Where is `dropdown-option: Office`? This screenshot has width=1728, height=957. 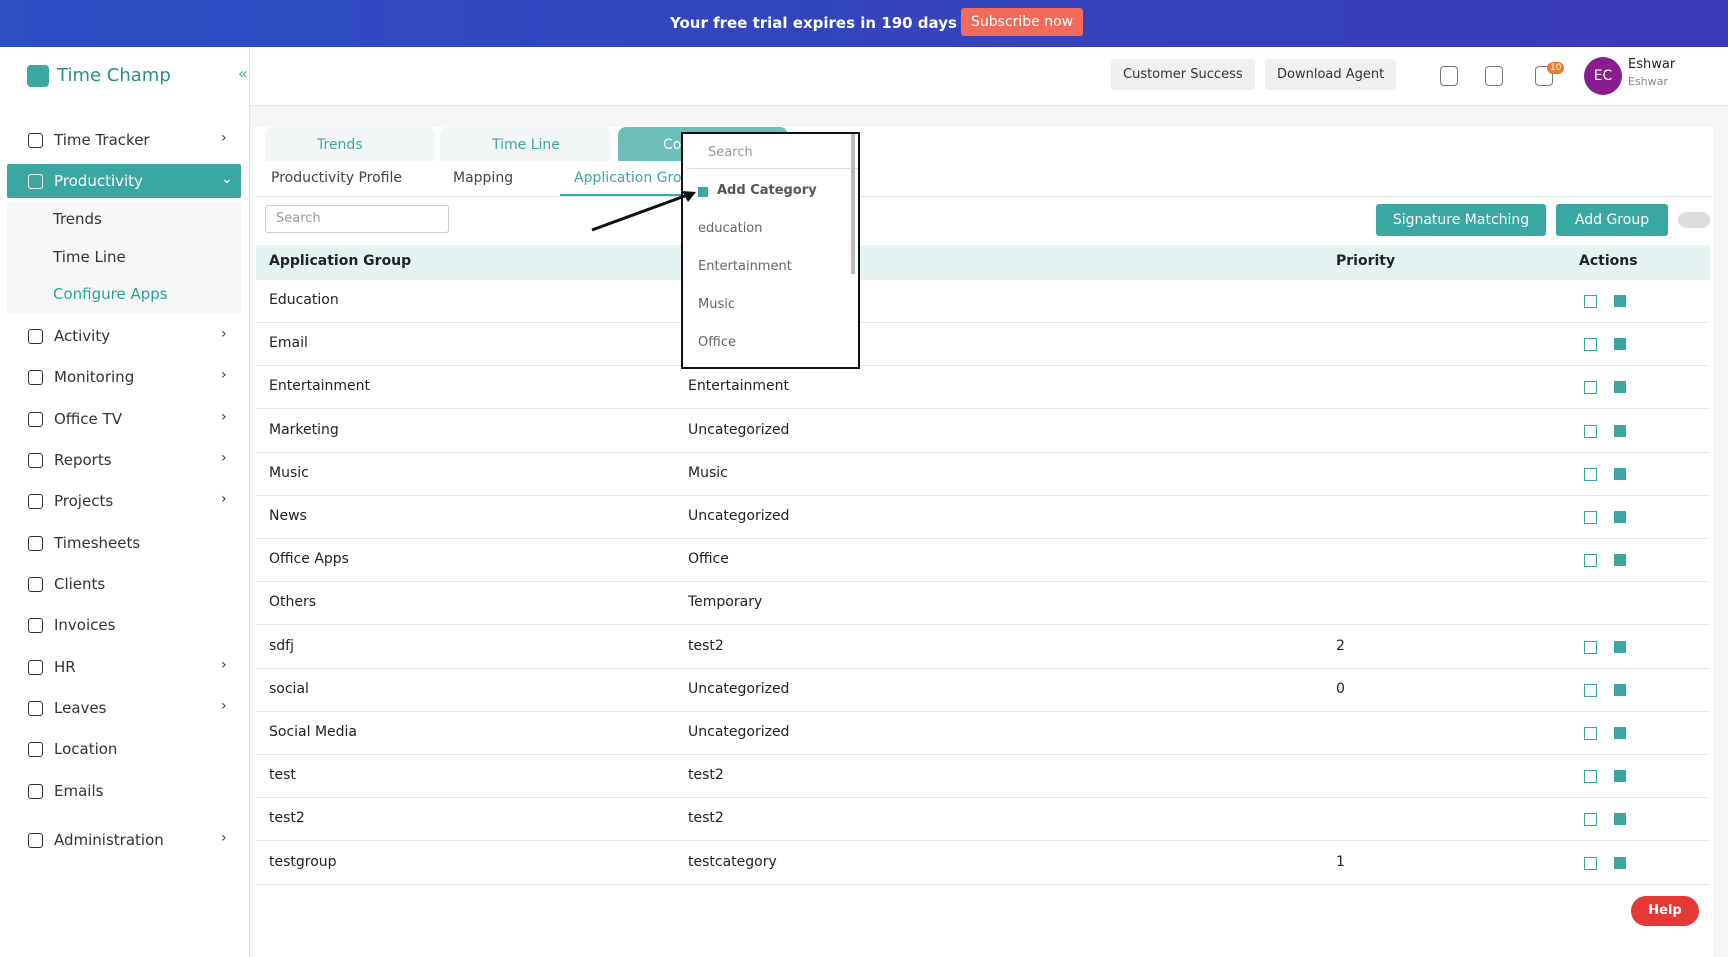 dropdown-option: Office is located at coordinates (717, 342).